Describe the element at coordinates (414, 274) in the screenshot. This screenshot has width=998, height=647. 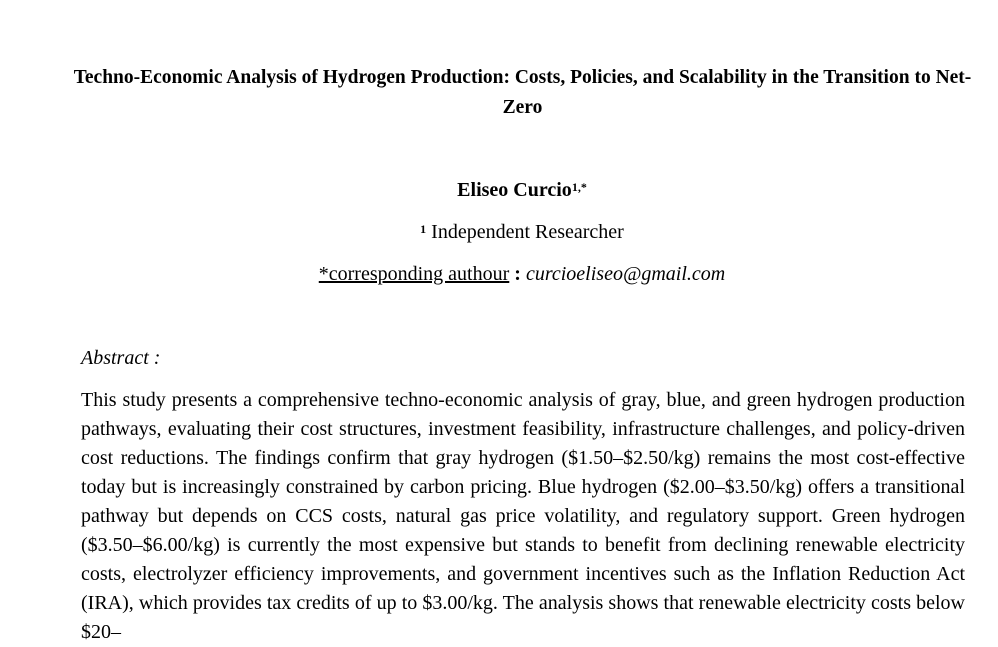
I see `correspondence-label: *corresponding authour` at that location.